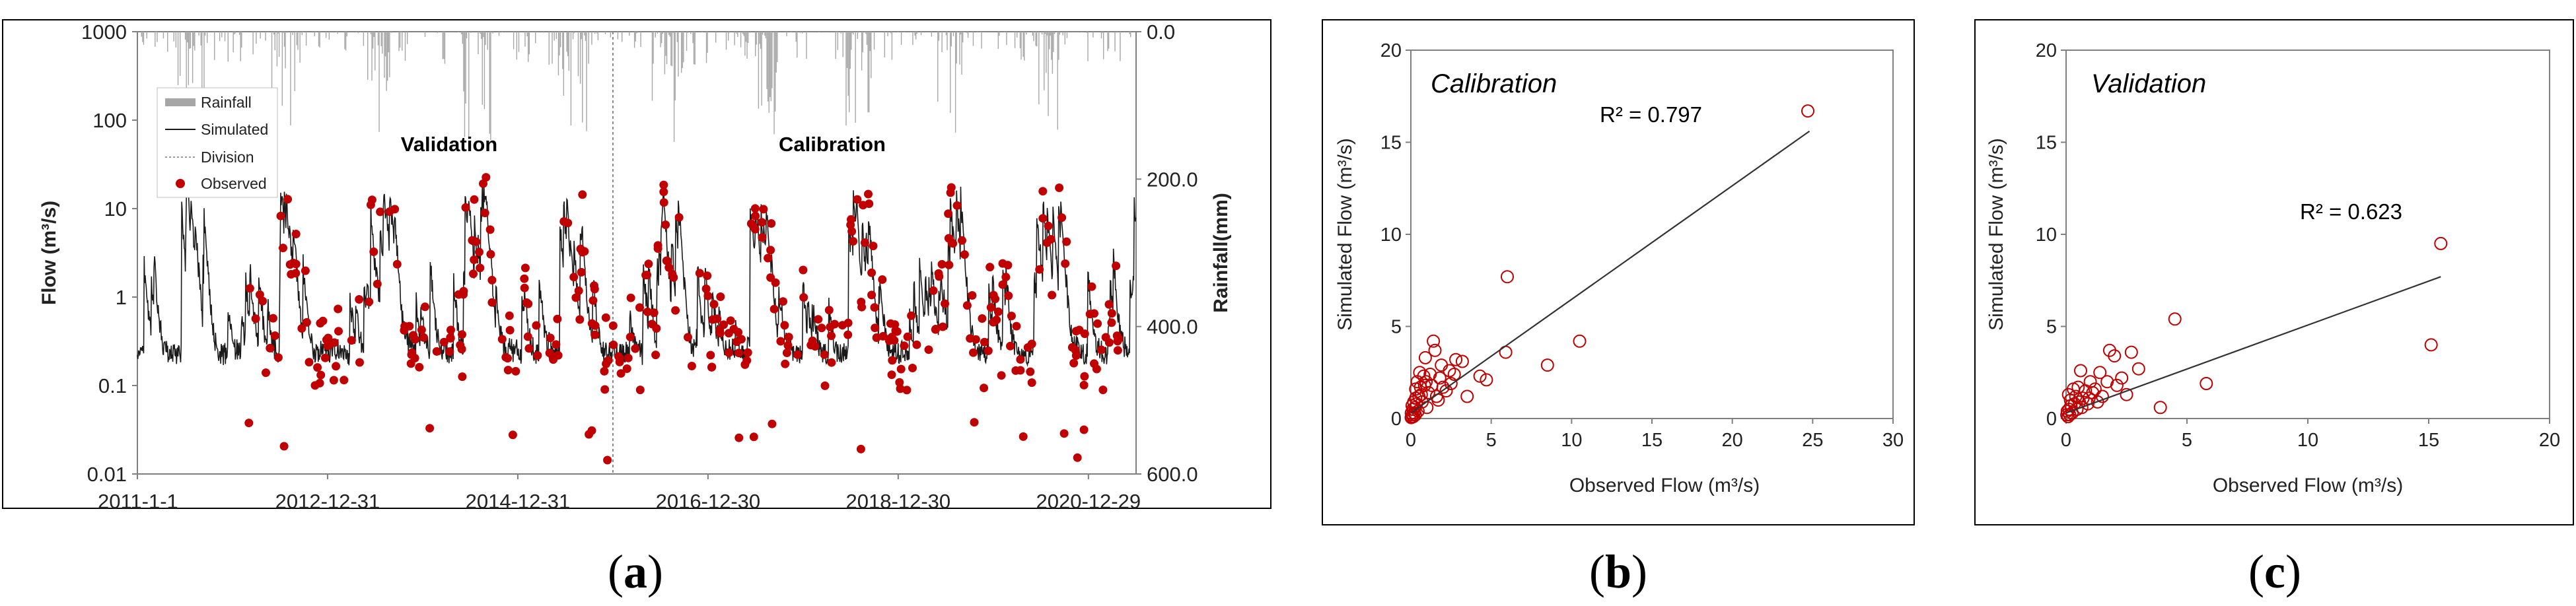 The height and width of the screenshot is (606, 2576). I want to click on panel-a-y2-tick-label: 600.0, so click(1173, 474).